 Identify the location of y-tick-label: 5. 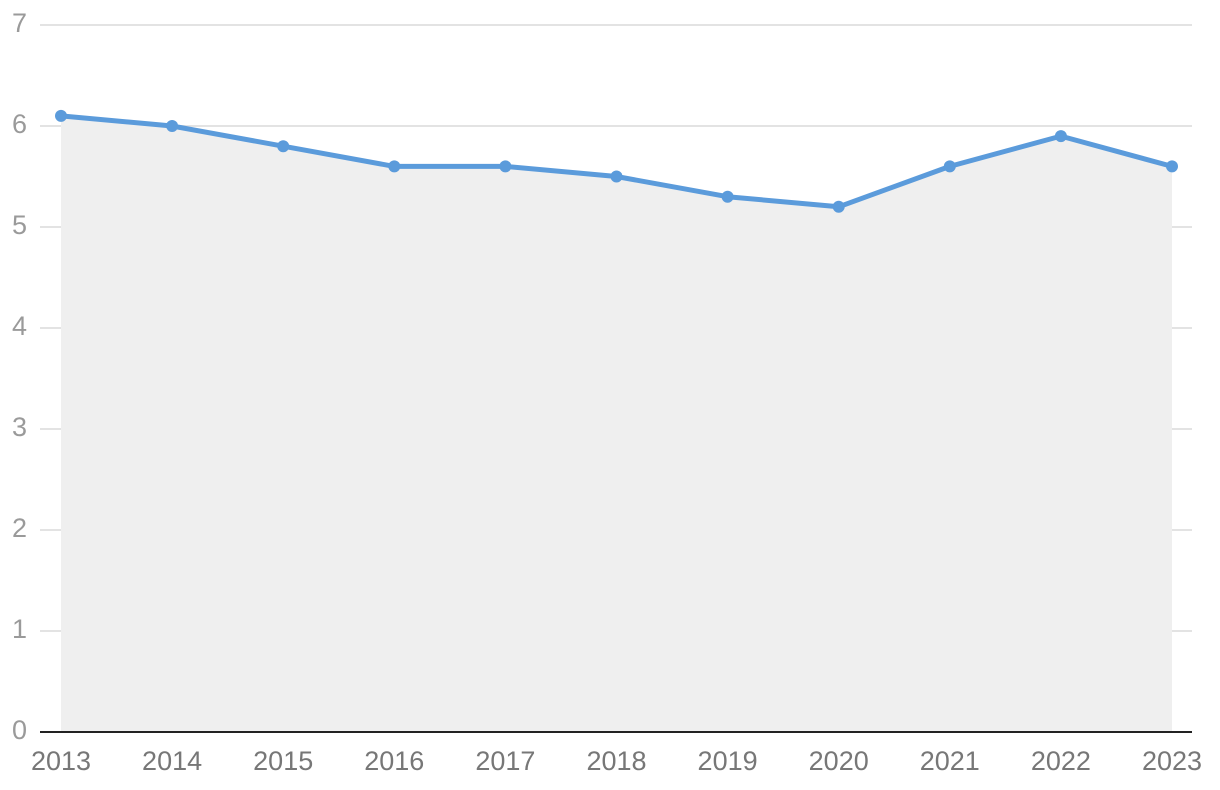
(19, 225).